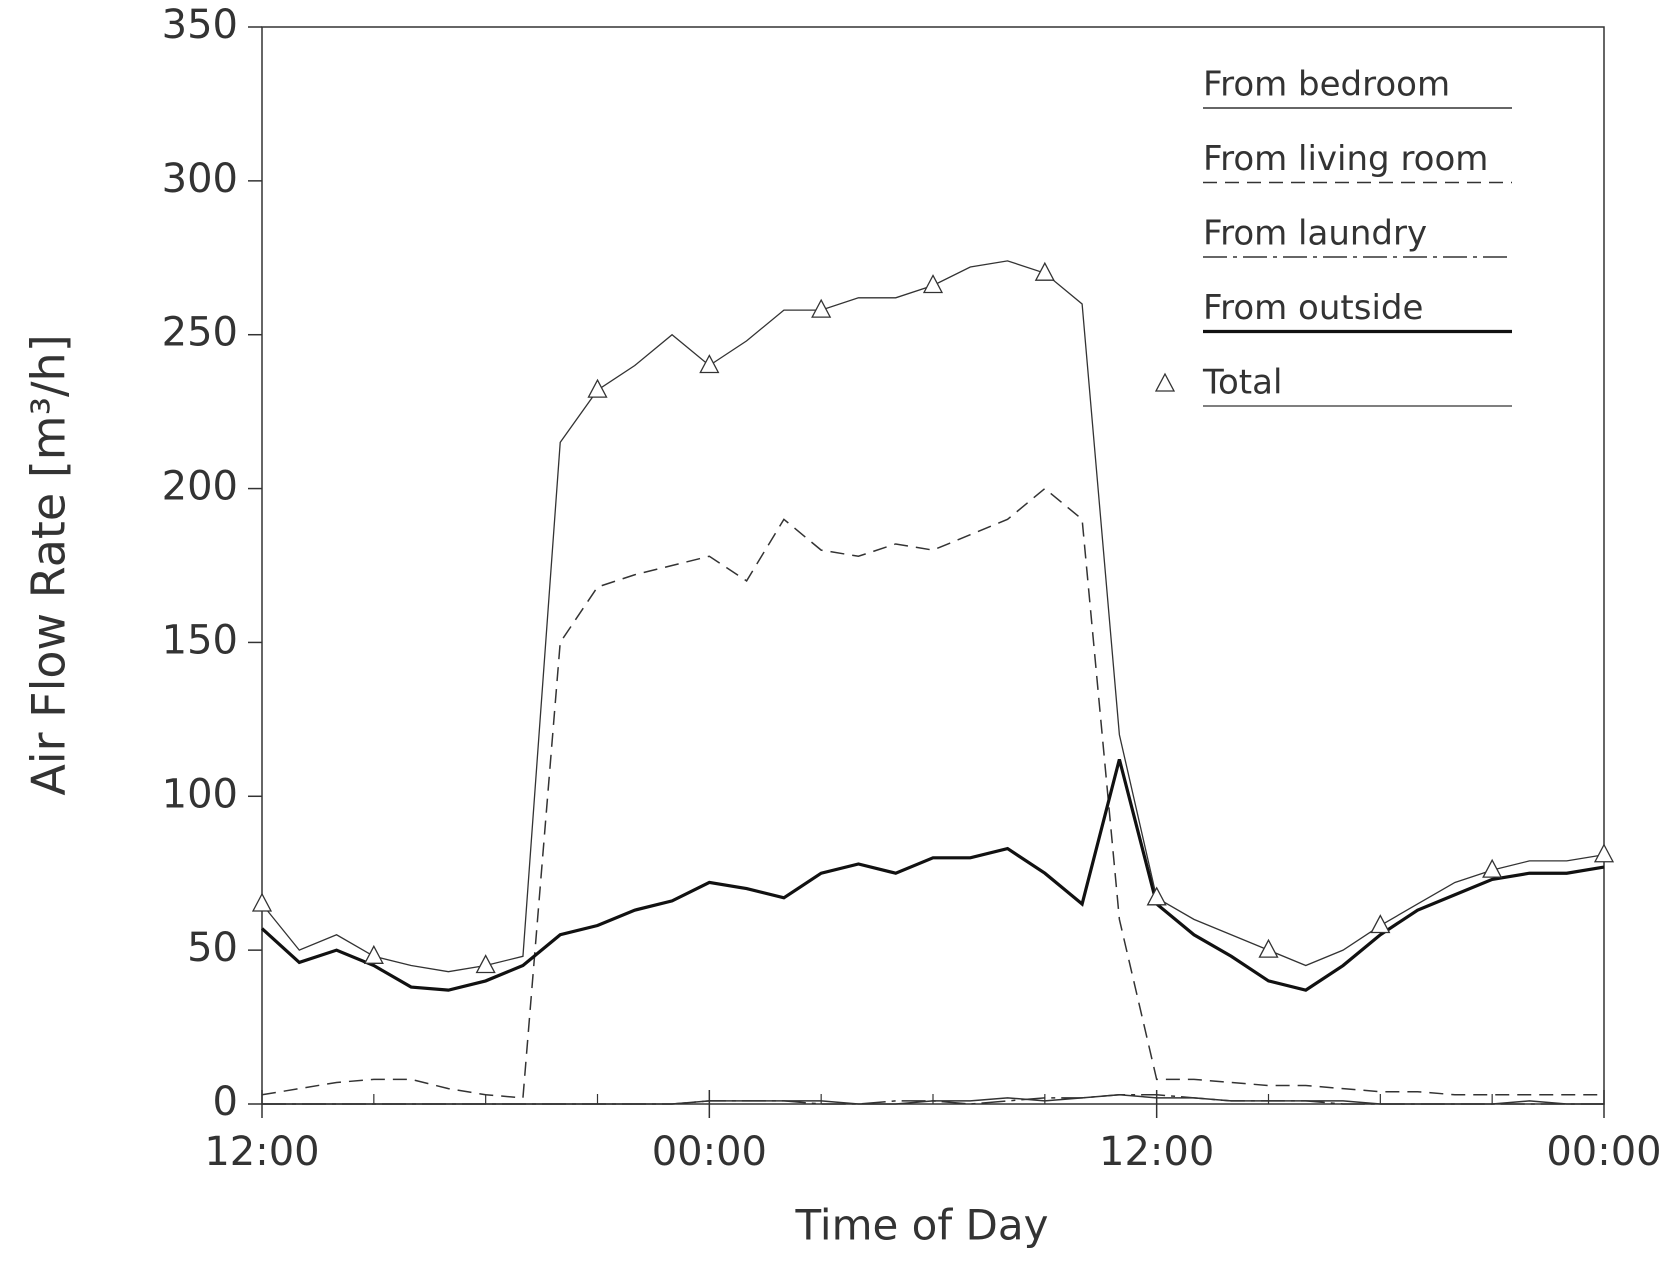  I want to click on legend-marker, so click(1165, 382).